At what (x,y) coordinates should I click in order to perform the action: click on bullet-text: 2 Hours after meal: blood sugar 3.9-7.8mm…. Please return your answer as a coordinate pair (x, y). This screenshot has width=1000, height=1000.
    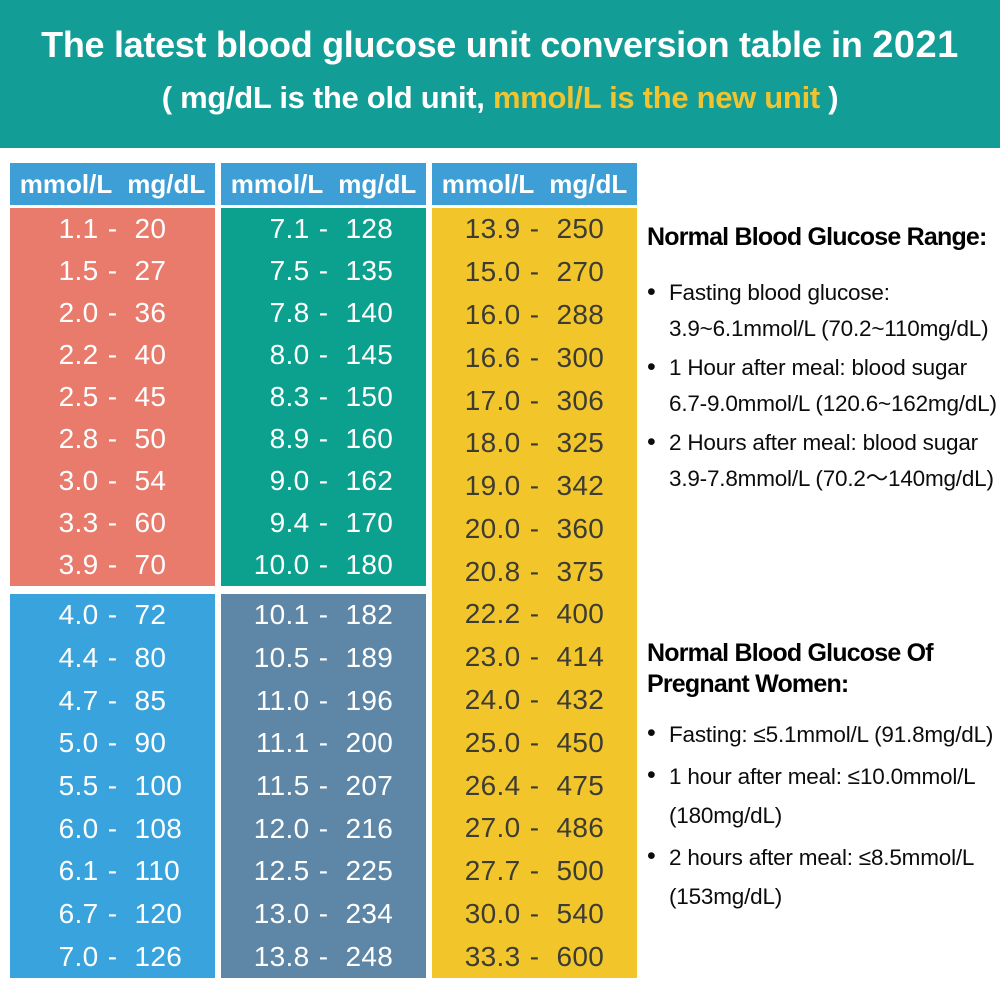
    Looking at the image, I should click on (834, 461).